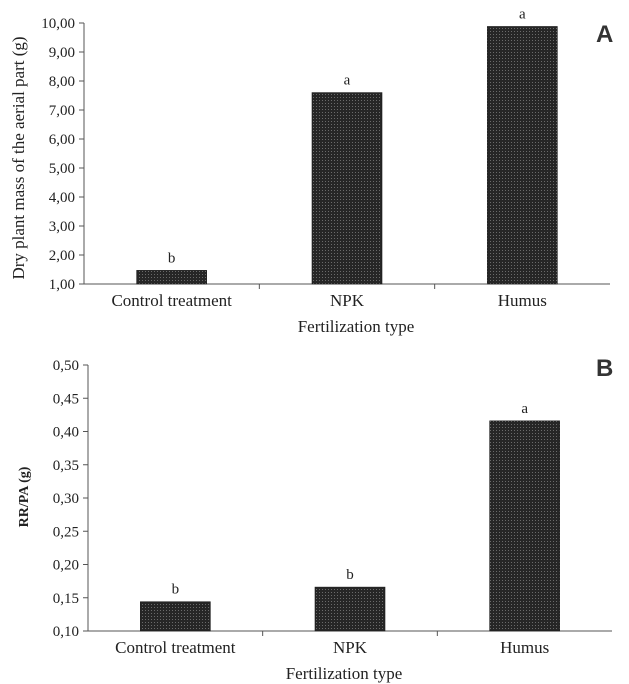 The height and width of the screenshot is (684, 629). What do you see at coordinates (66, 399) in the screenshot?
I see `y-tick-label-b: 0,45` at bounding box center [66, 399].